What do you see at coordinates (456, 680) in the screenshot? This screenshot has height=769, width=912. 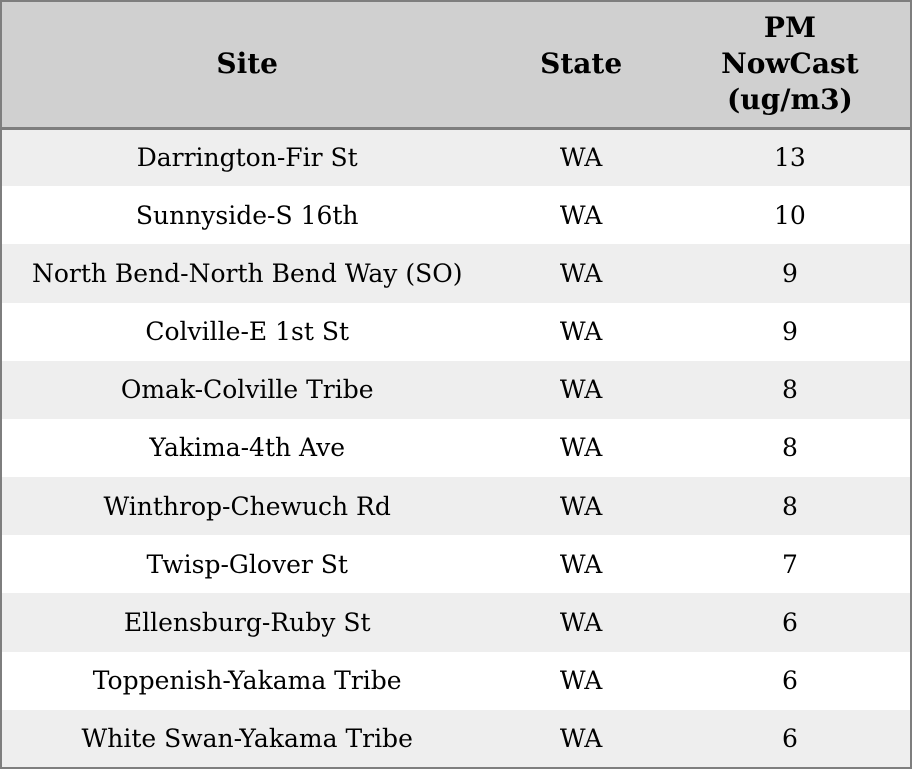 I see `table-row: Toppenish-Yakama Tribe WA 6` at bounding box center [456, 680].